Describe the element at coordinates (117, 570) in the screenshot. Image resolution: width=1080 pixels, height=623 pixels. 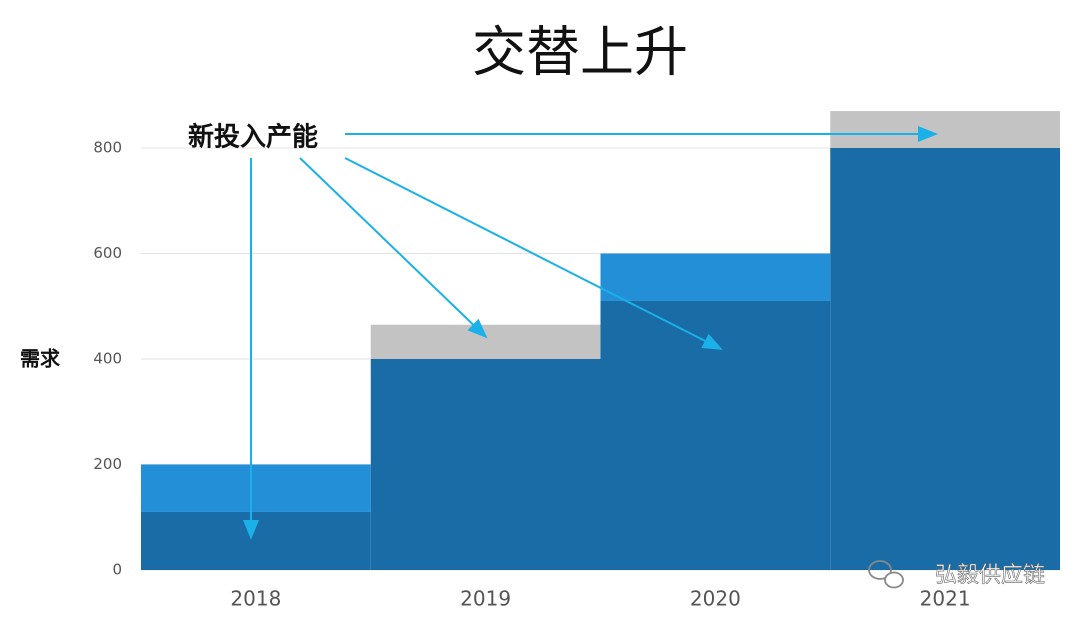
I see `y-tick-label: 0` at that location.